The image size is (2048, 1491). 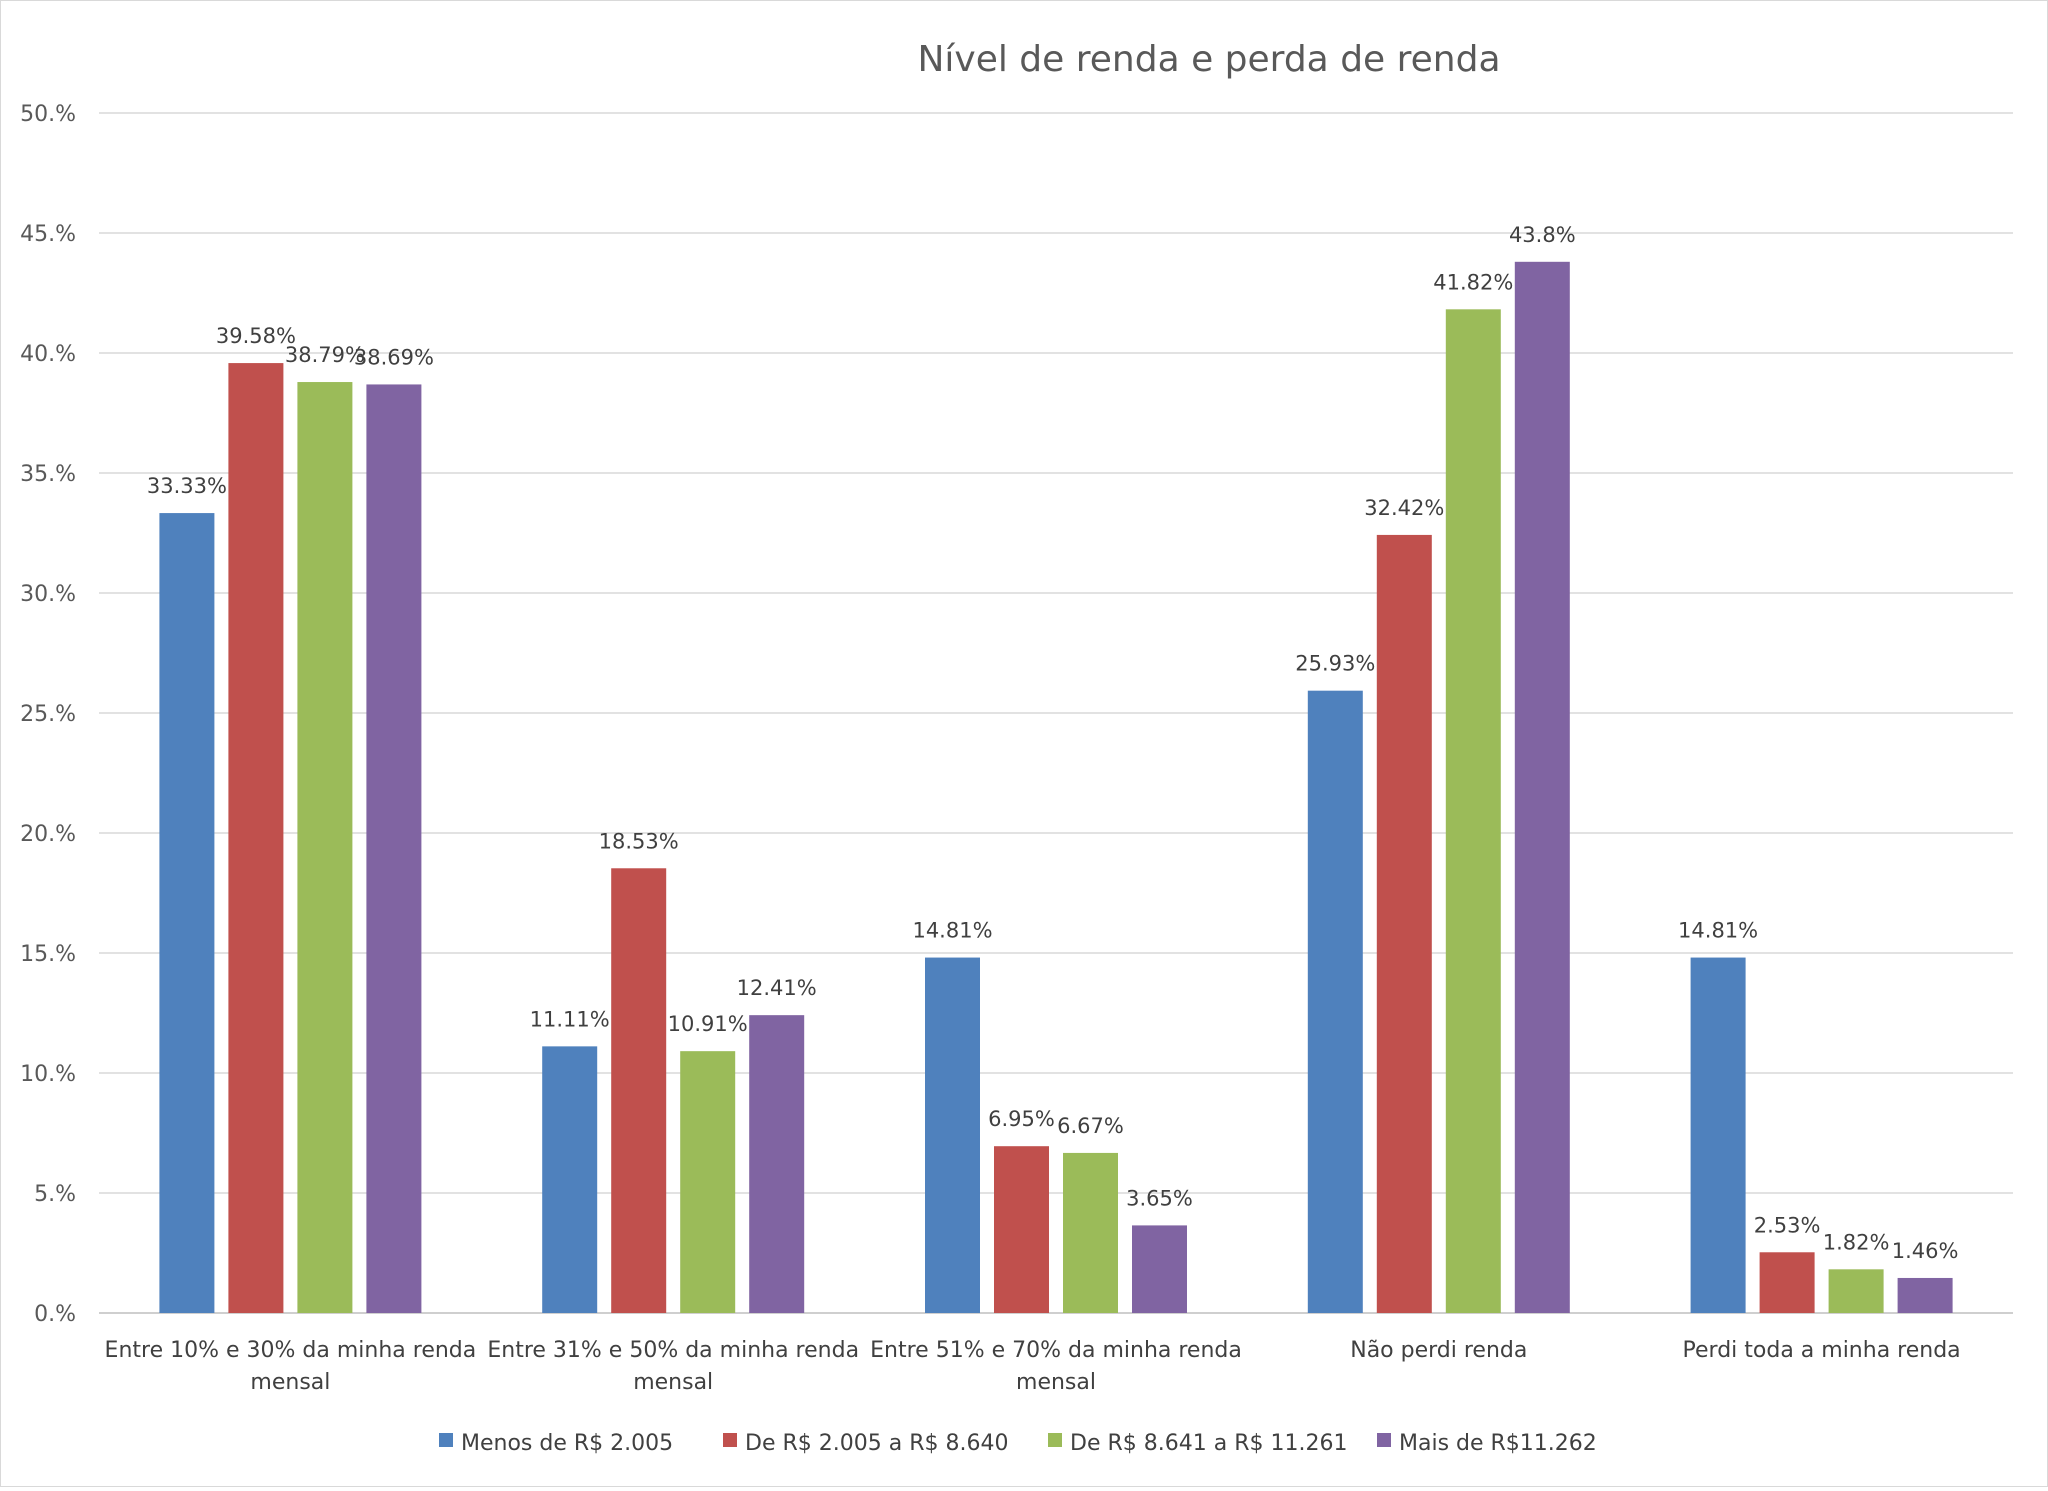 I want to click on legend-entry: De R$ 8.641 a R$ 11.261, so click(x=1208, y=1443).